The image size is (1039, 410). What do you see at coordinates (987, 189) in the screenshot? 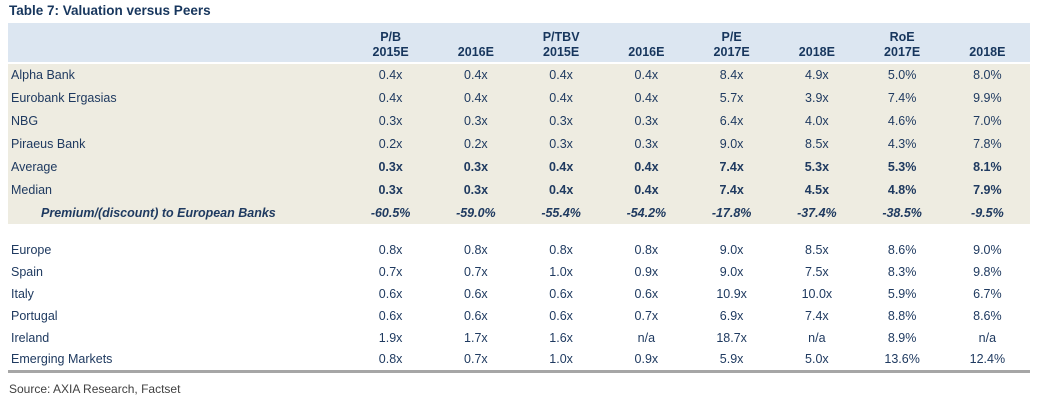
I see `cell-value: 7.9%` at bounding box center [987, 189].